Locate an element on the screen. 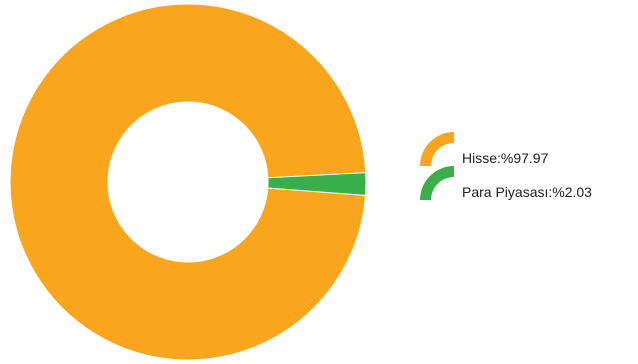 The height and width of the screenshot is (364, 638). legend: Hisse:%97.97 Para Piyasası:%2.03 is located at coordinates (506, 166).